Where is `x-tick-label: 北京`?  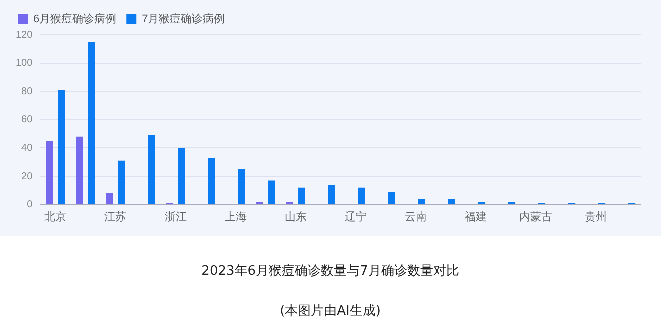 x-tick-label: 北京 is located at coordinates (55, 217).